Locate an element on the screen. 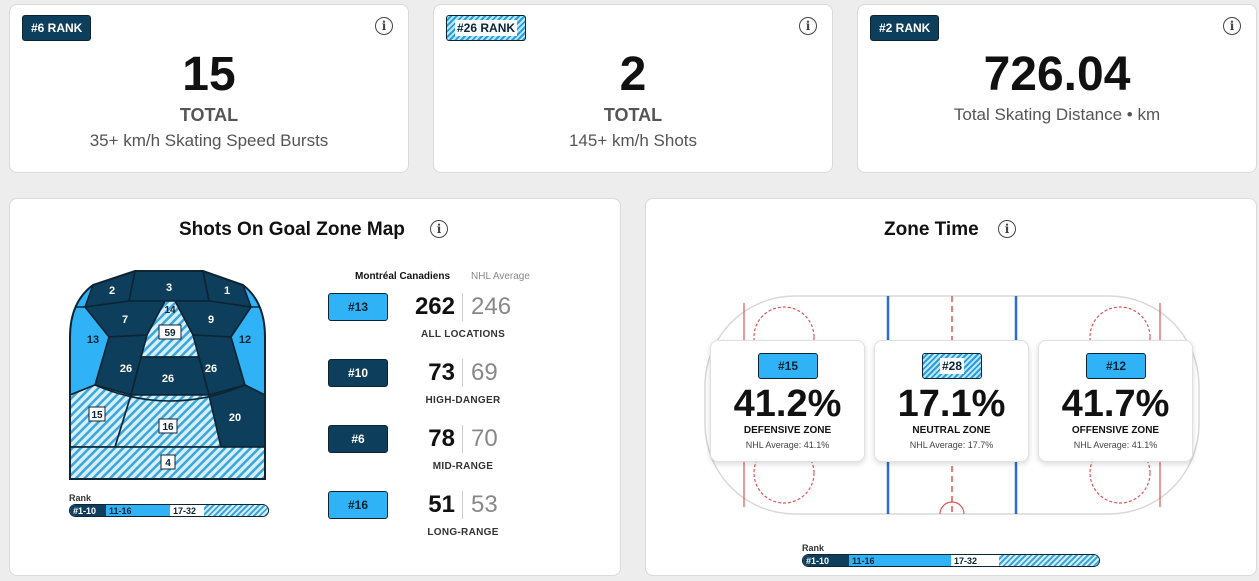  zone-name: OFFENSIVE ZONE is located at coordinates (1115, 430).